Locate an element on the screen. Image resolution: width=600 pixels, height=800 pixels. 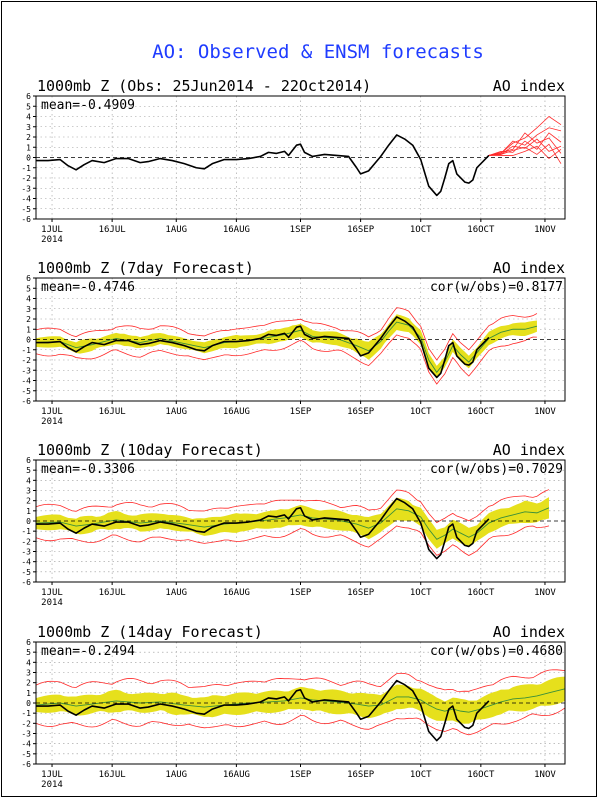
correlation-label: cor(w/obs)=0.4680 is located at coordinates (496, 651).